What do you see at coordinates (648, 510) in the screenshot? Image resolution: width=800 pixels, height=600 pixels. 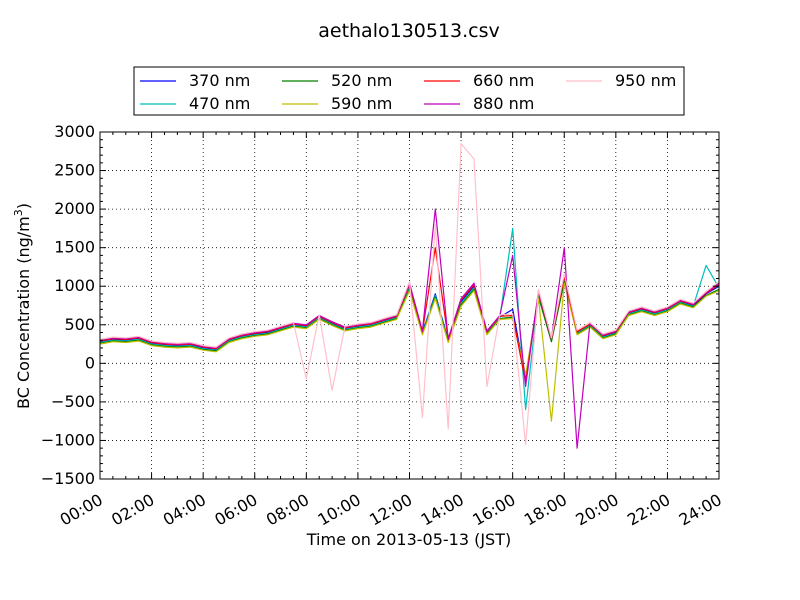 I see `x-tick-label: 22:00` at bounding box center [648, 510].